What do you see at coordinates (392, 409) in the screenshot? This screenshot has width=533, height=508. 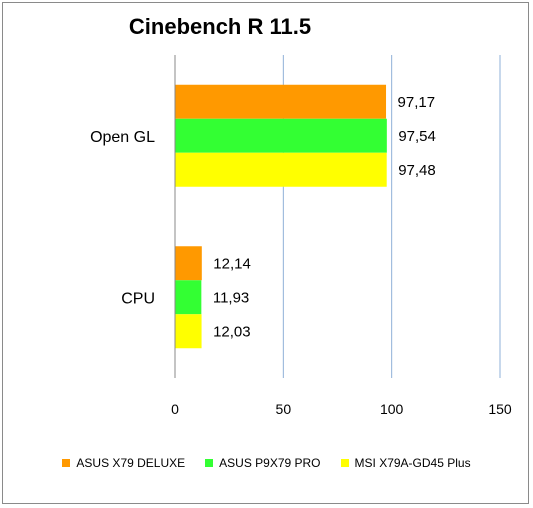 I see `x-tick-label: 100` at bounding box center [392, 409].